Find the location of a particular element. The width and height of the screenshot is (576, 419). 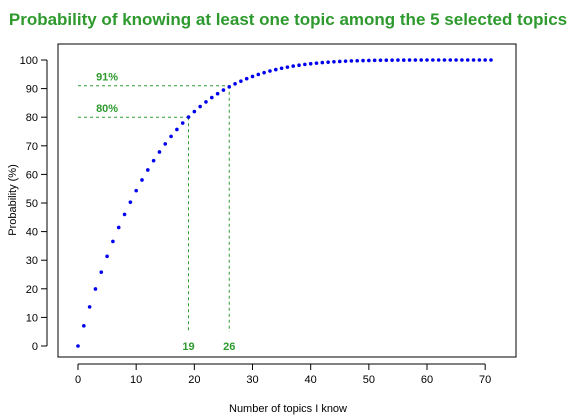

y-tick-label: 60 is located at coordinates (32, 175).